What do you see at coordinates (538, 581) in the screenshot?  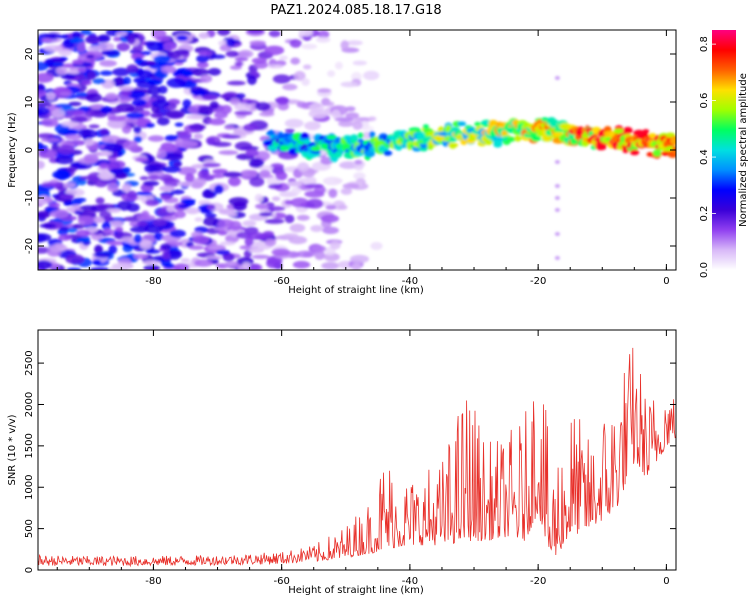 I see `x-tick-label: -20` at bounding box center [538, 581].